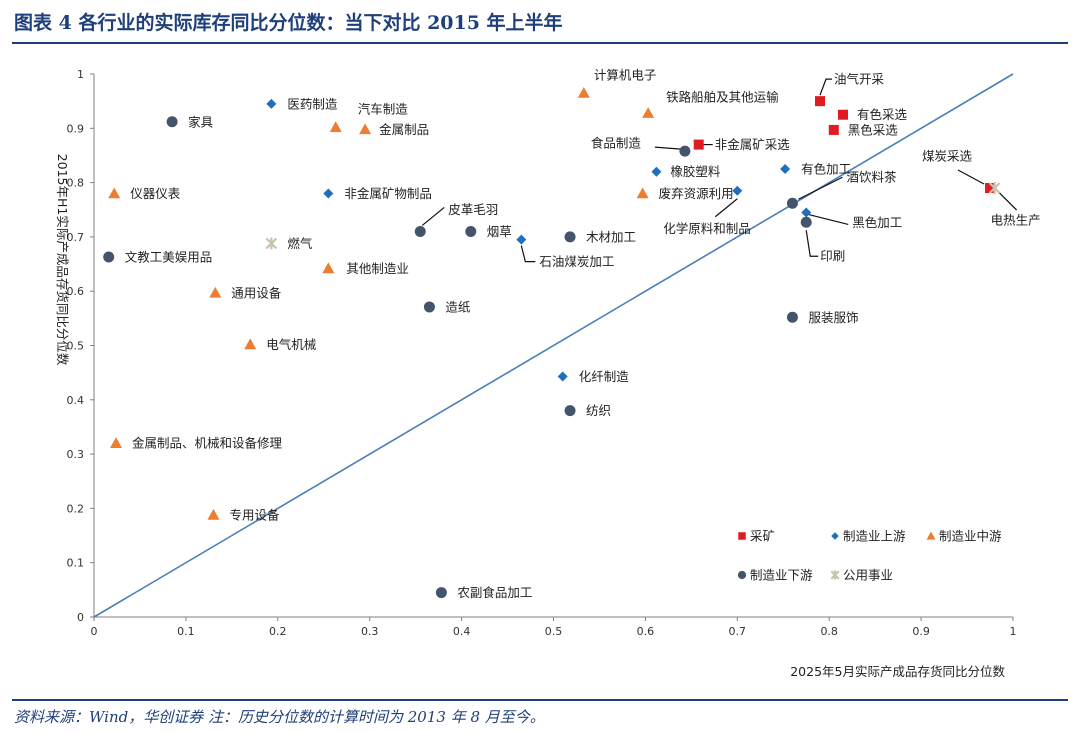 Image resolution: width=1080 pixels, height=733 pixels. What do you see at coordinates (62, 260) in the screenshot?
I see `y-axis-label: 2015年H1实际产成品存货同比分位数` at bounding box center [62, 260].